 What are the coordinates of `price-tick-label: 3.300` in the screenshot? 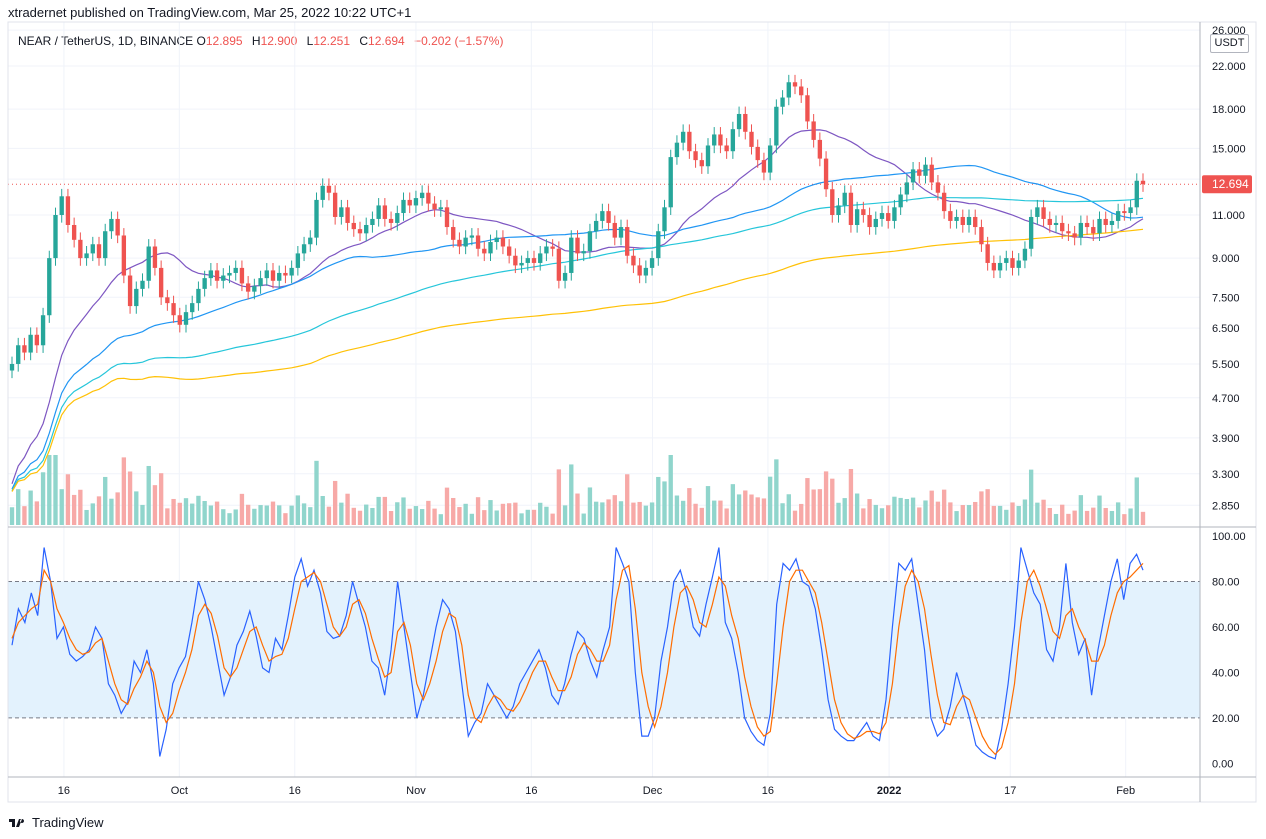 It's located at (1226, 475).